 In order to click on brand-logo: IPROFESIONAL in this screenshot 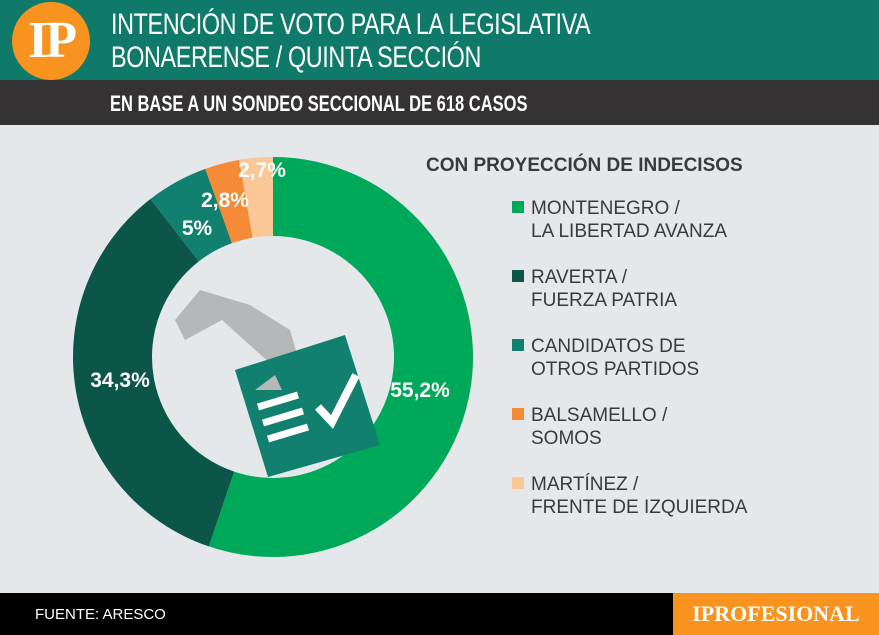, I will do `click(776, 614)`.